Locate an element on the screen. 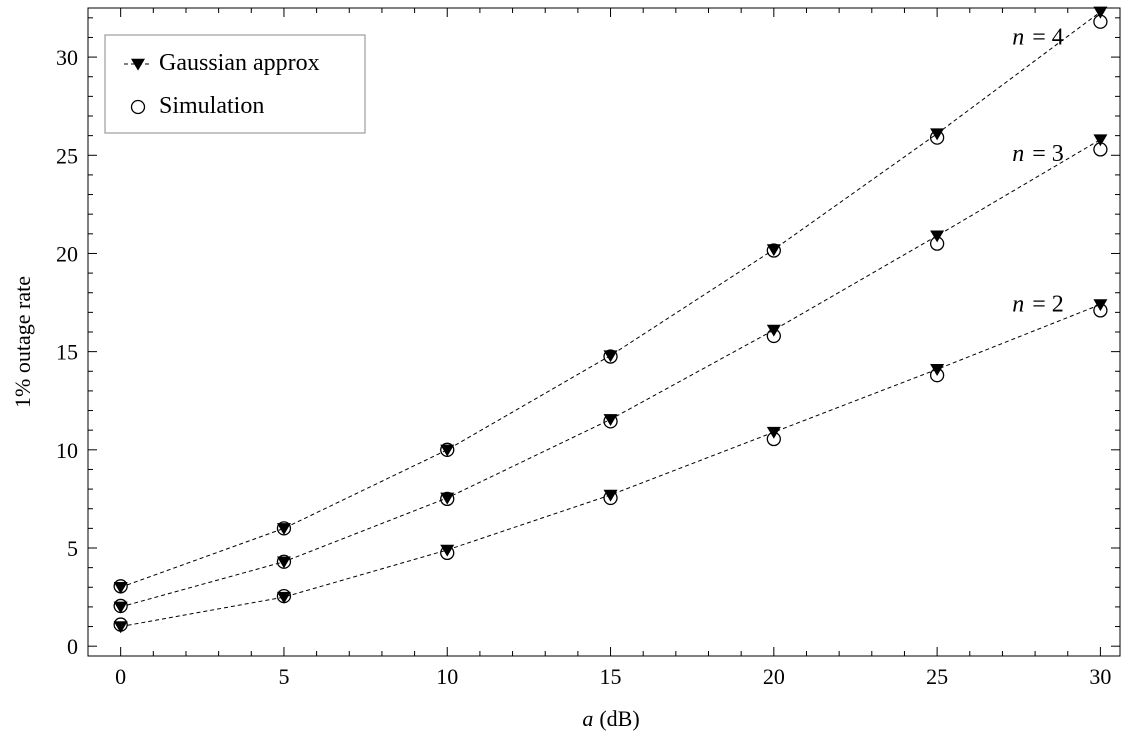 The image size is (1123, 732). x-tick-label: 10 is located at coordinates (447, 676).